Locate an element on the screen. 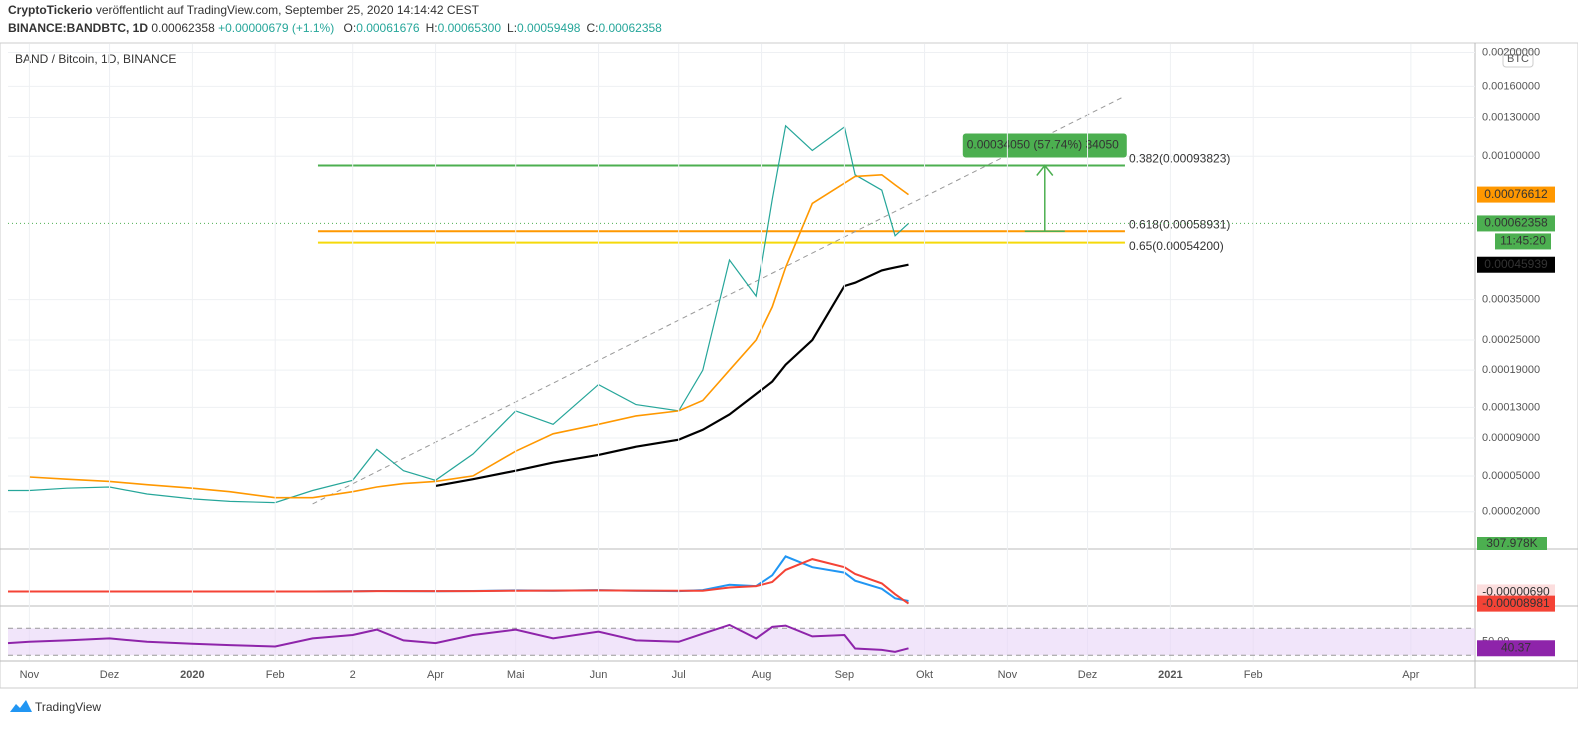 Image resolution: width=1578 pixels, height=731 pixels. price-tag-label: 40.37 is located at coordinates (1516, 647).